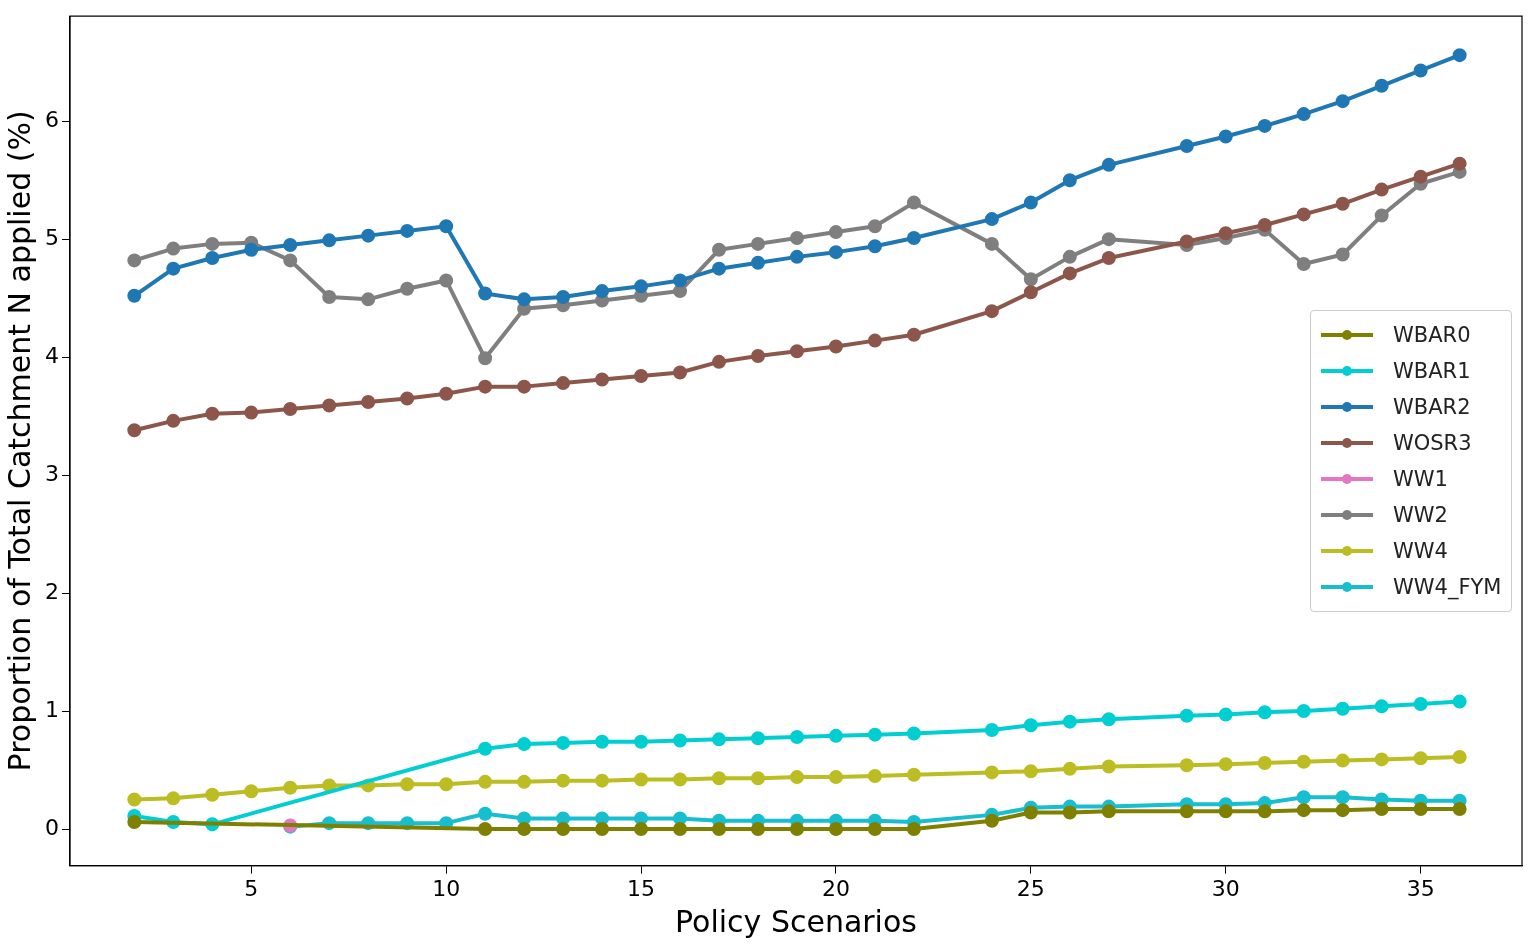 The image size is (1531, 944). Describe the element at coordinates (52, 355) in the screenshot. I see `y-tick-label: 4` at that location.